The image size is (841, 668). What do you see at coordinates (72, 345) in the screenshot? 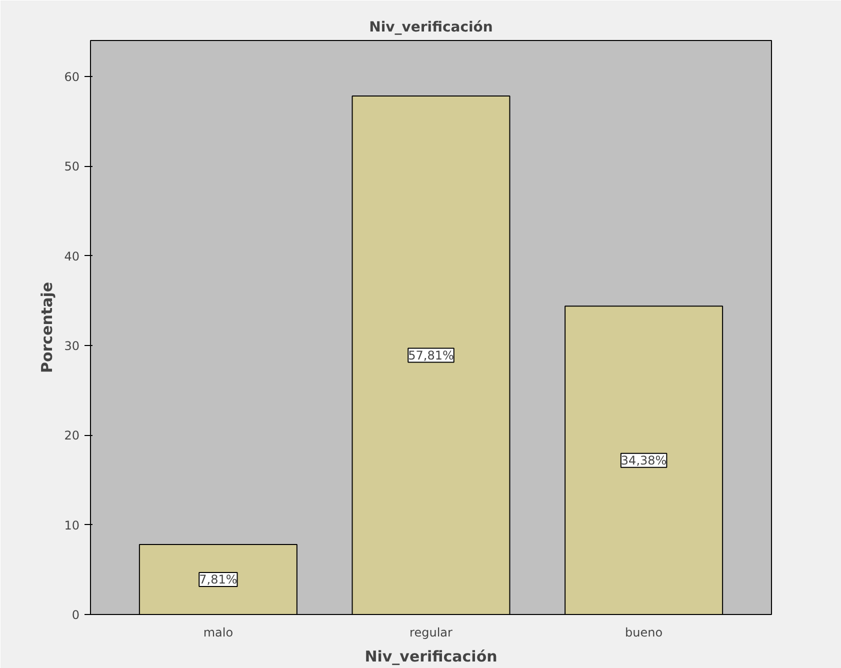
I see `y-tick-label: 30` at bounding box center [72, 345].